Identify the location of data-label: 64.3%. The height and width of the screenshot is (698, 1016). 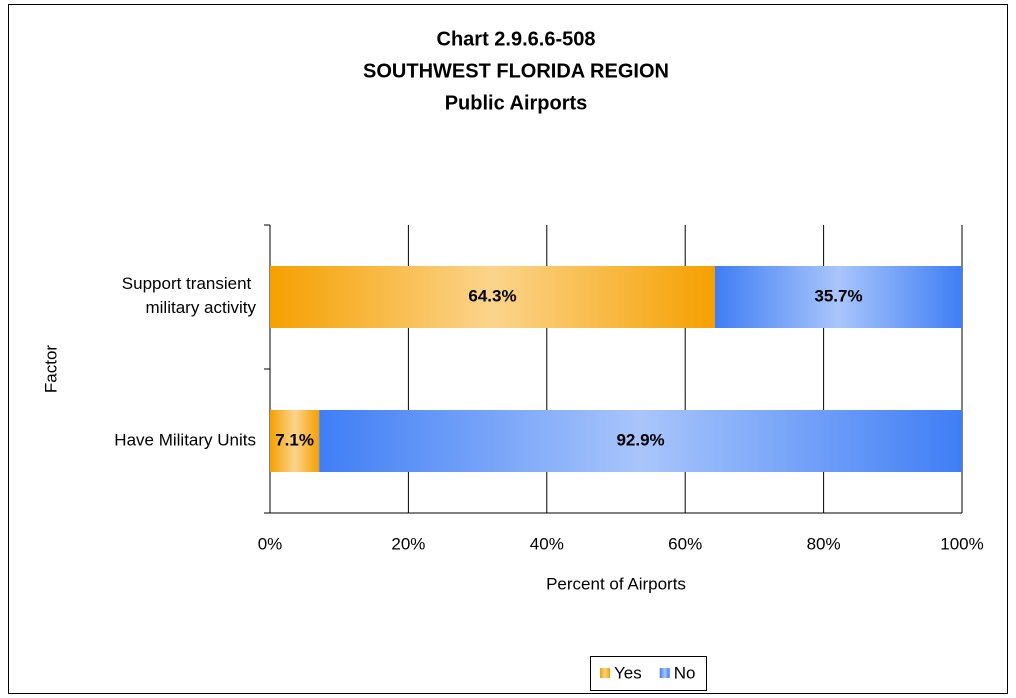
(492, 295).